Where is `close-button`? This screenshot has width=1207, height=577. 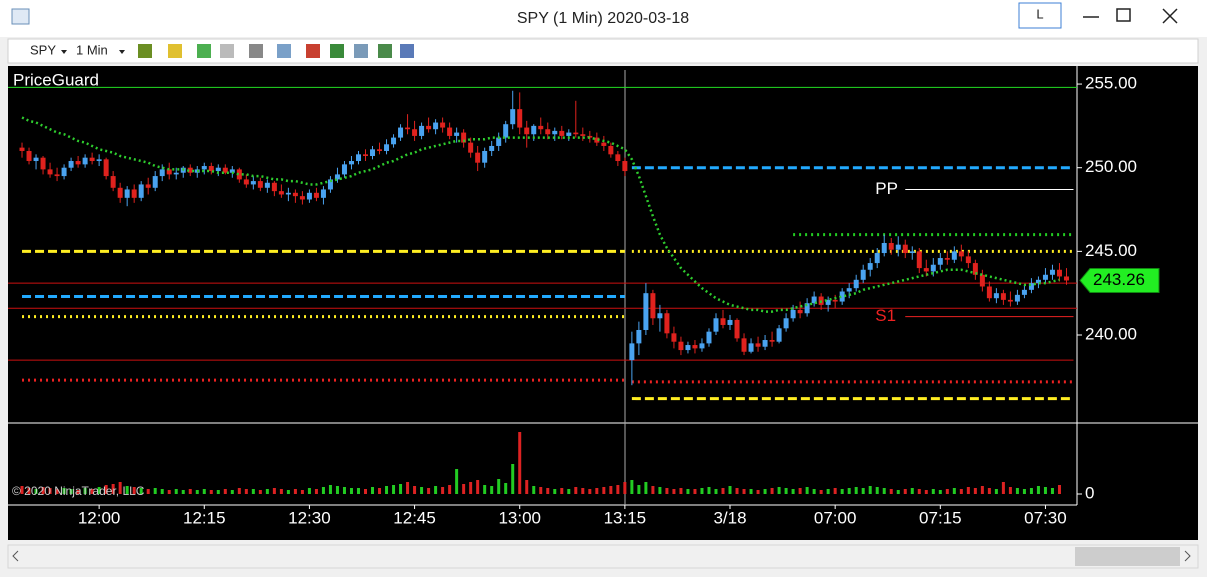 close-button is located at coordinates (1170, 16).